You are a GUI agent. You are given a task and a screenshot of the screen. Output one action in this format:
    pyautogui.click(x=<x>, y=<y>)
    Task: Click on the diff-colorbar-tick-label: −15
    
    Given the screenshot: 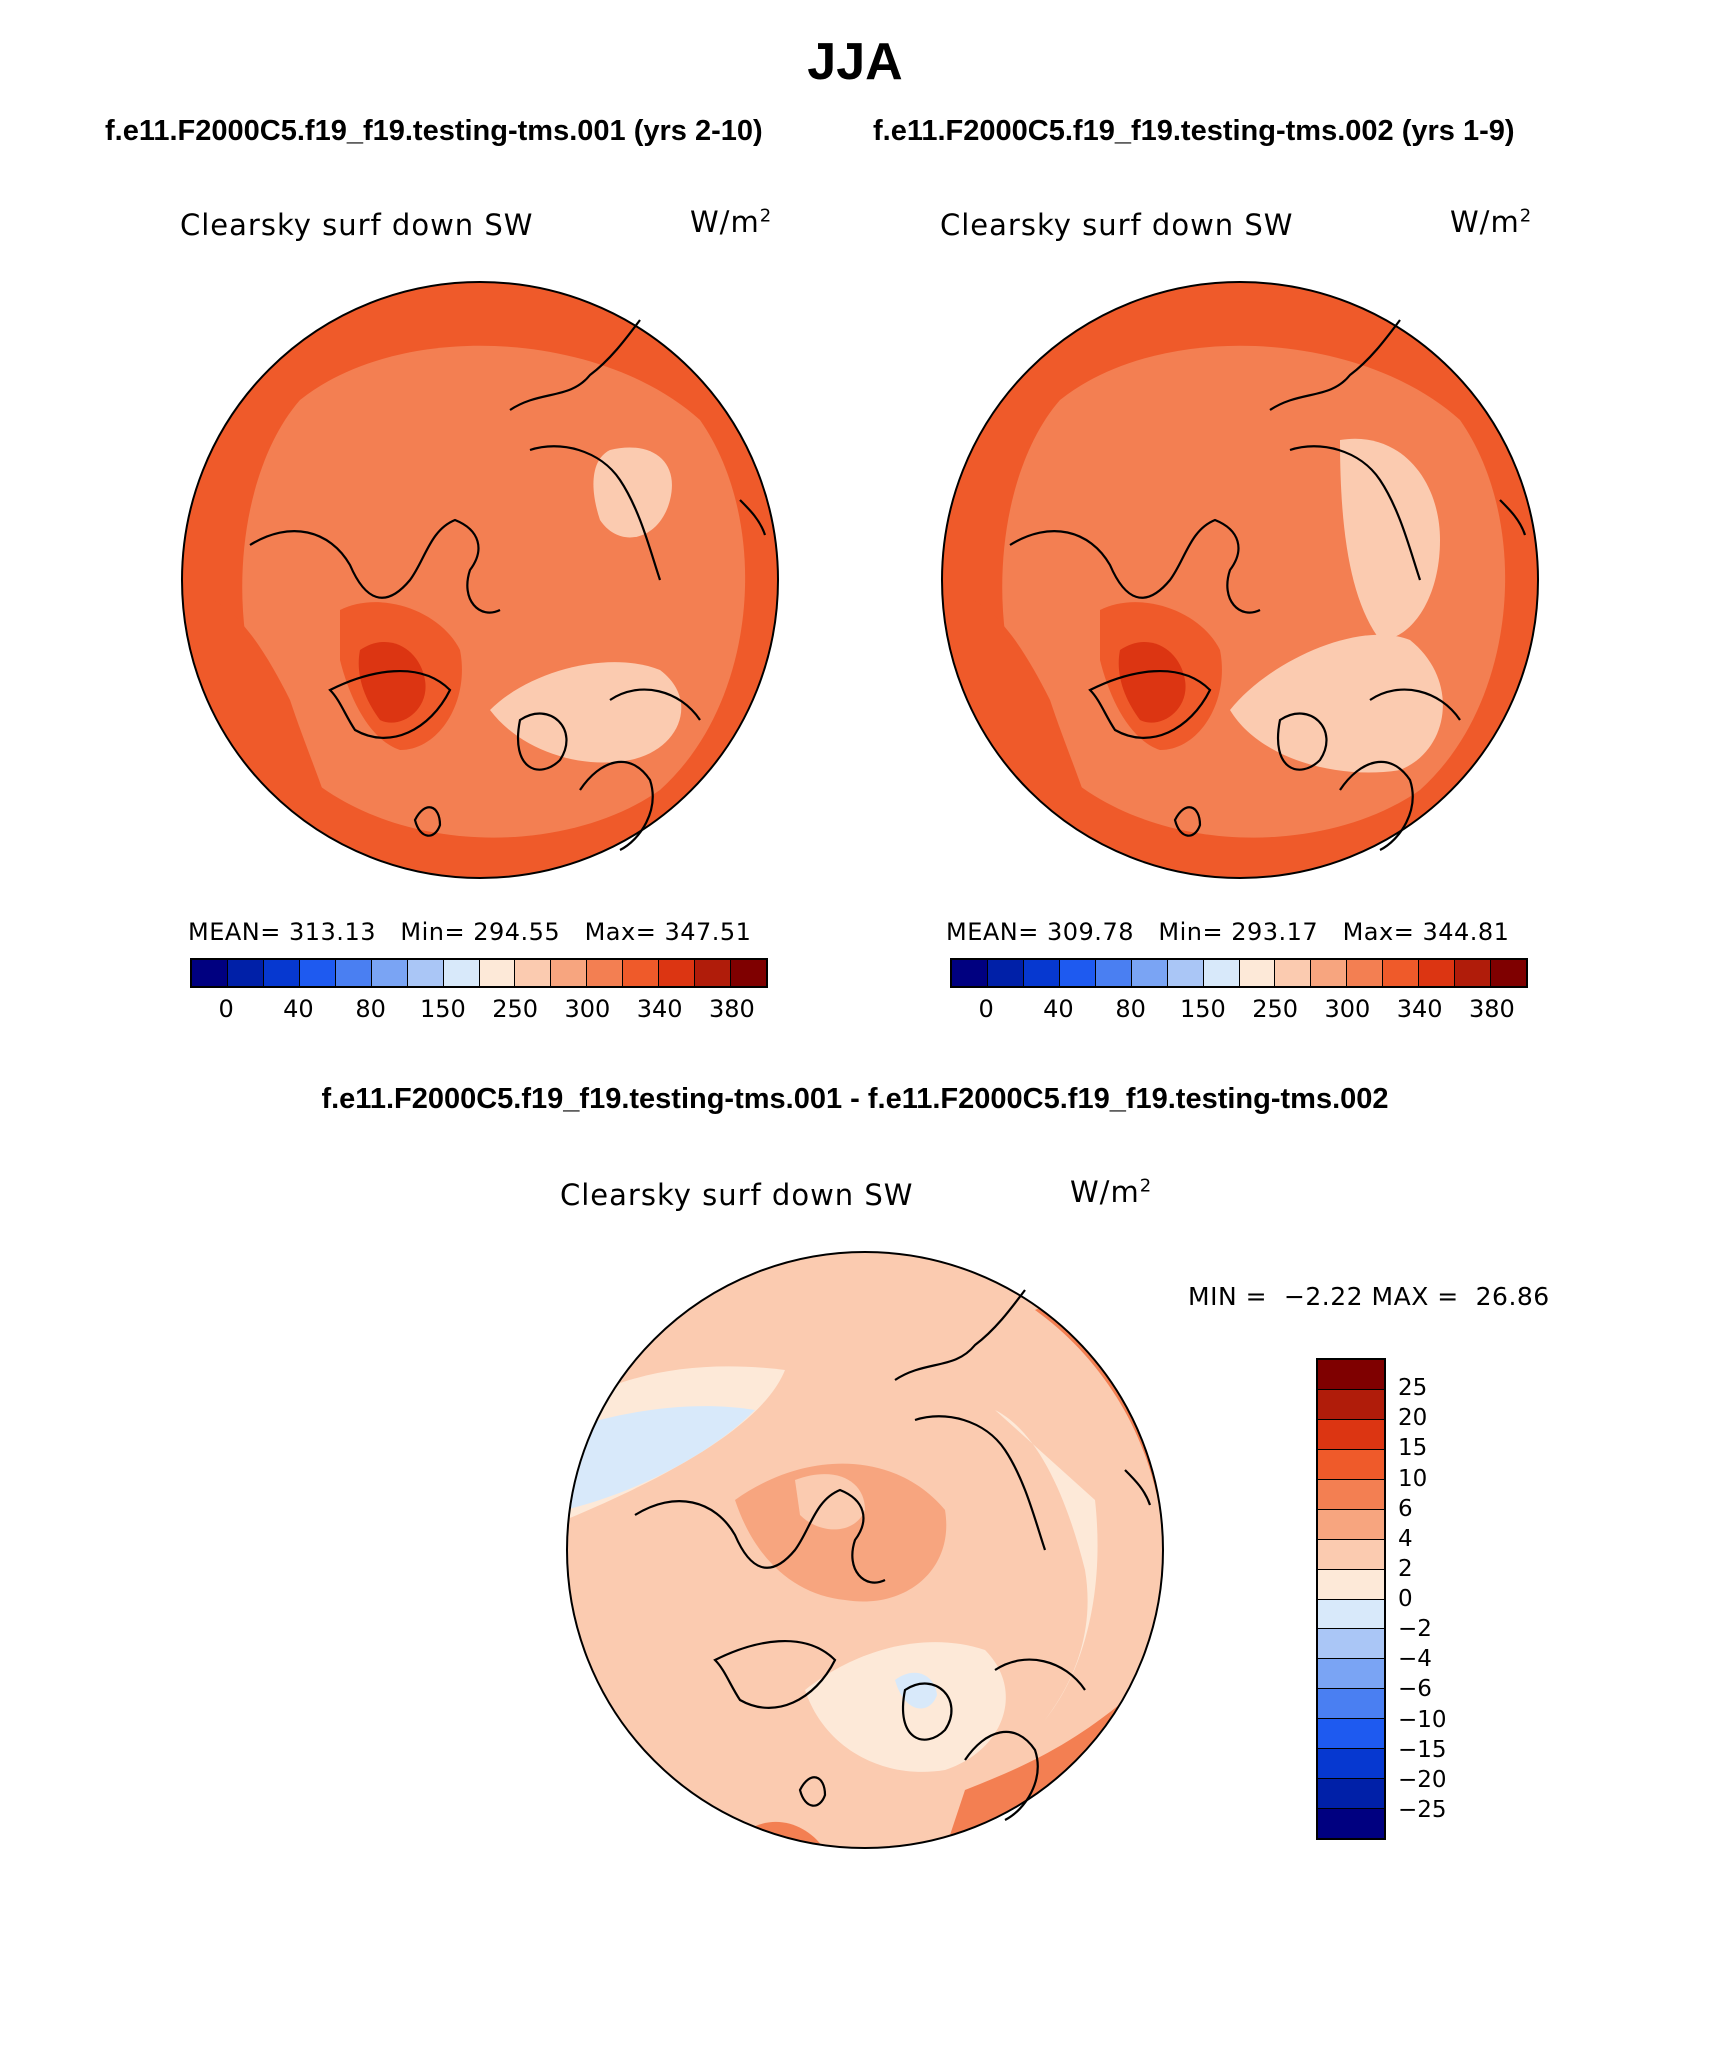 What is the action you would take?
    pyautogui.click(x=1422, y=1749)
    